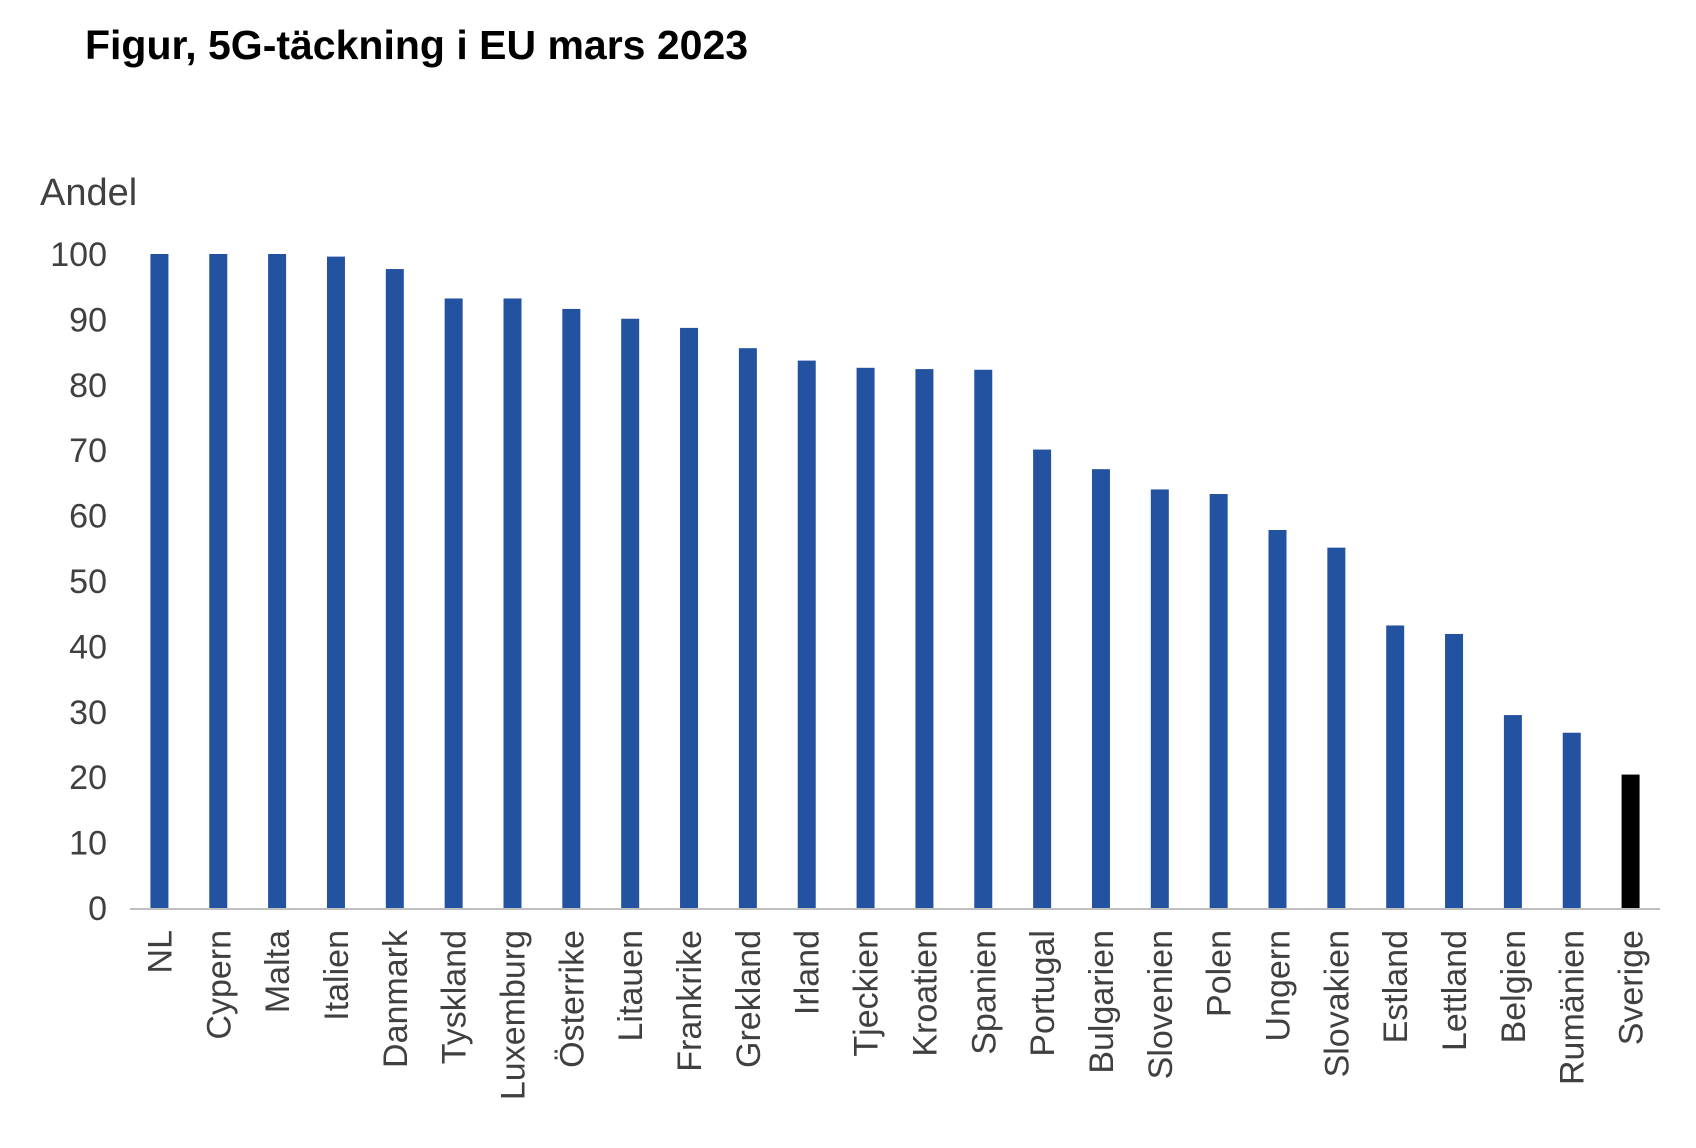  What do you see at coordinates (572, 999) in the screenshot?
I see `x-category-label: Österrike` at bounding box center [572, 999].